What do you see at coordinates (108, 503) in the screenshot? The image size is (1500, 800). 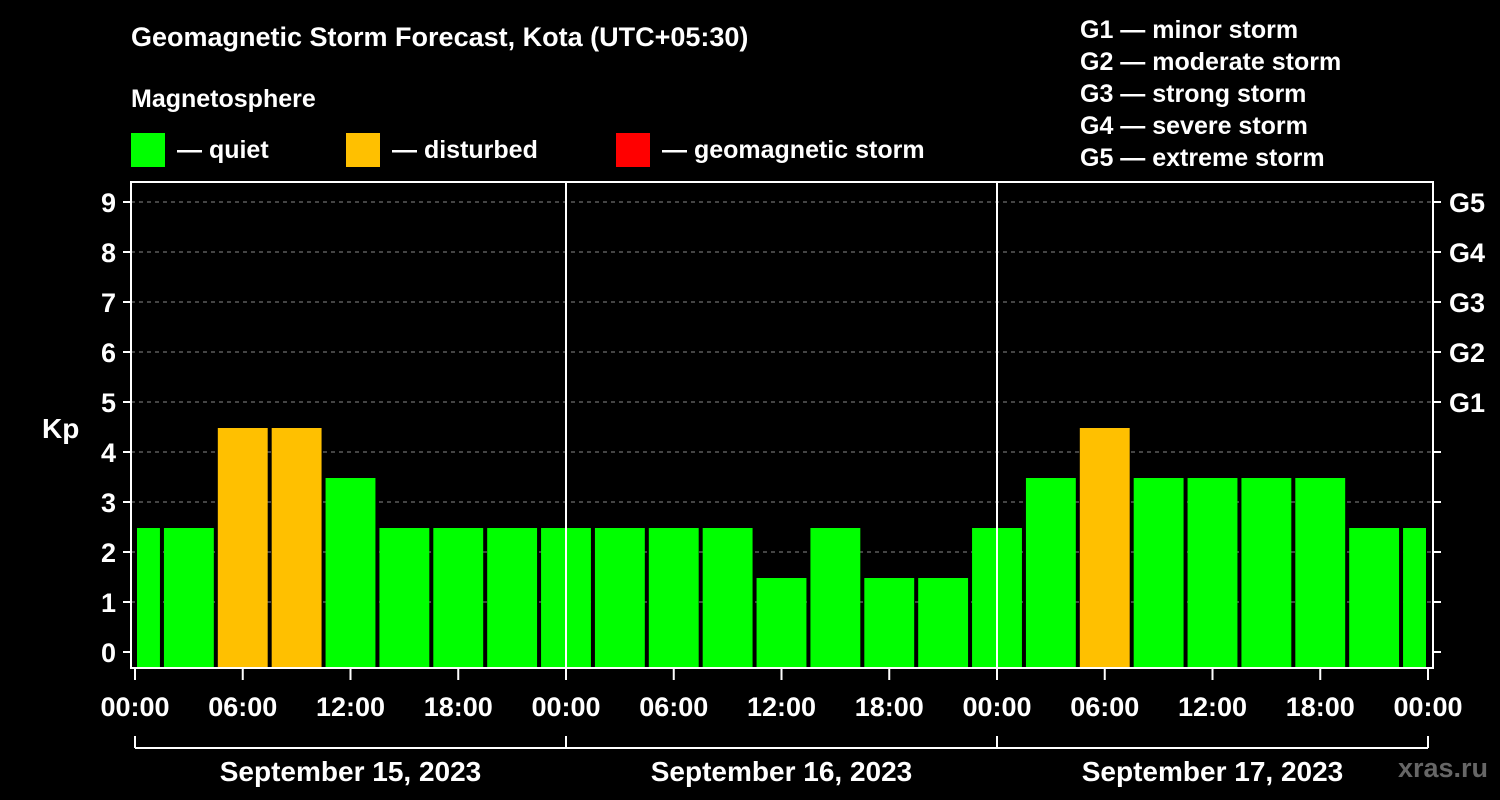 I see `y-tick-label: 3` at bounding box center [108, 503].